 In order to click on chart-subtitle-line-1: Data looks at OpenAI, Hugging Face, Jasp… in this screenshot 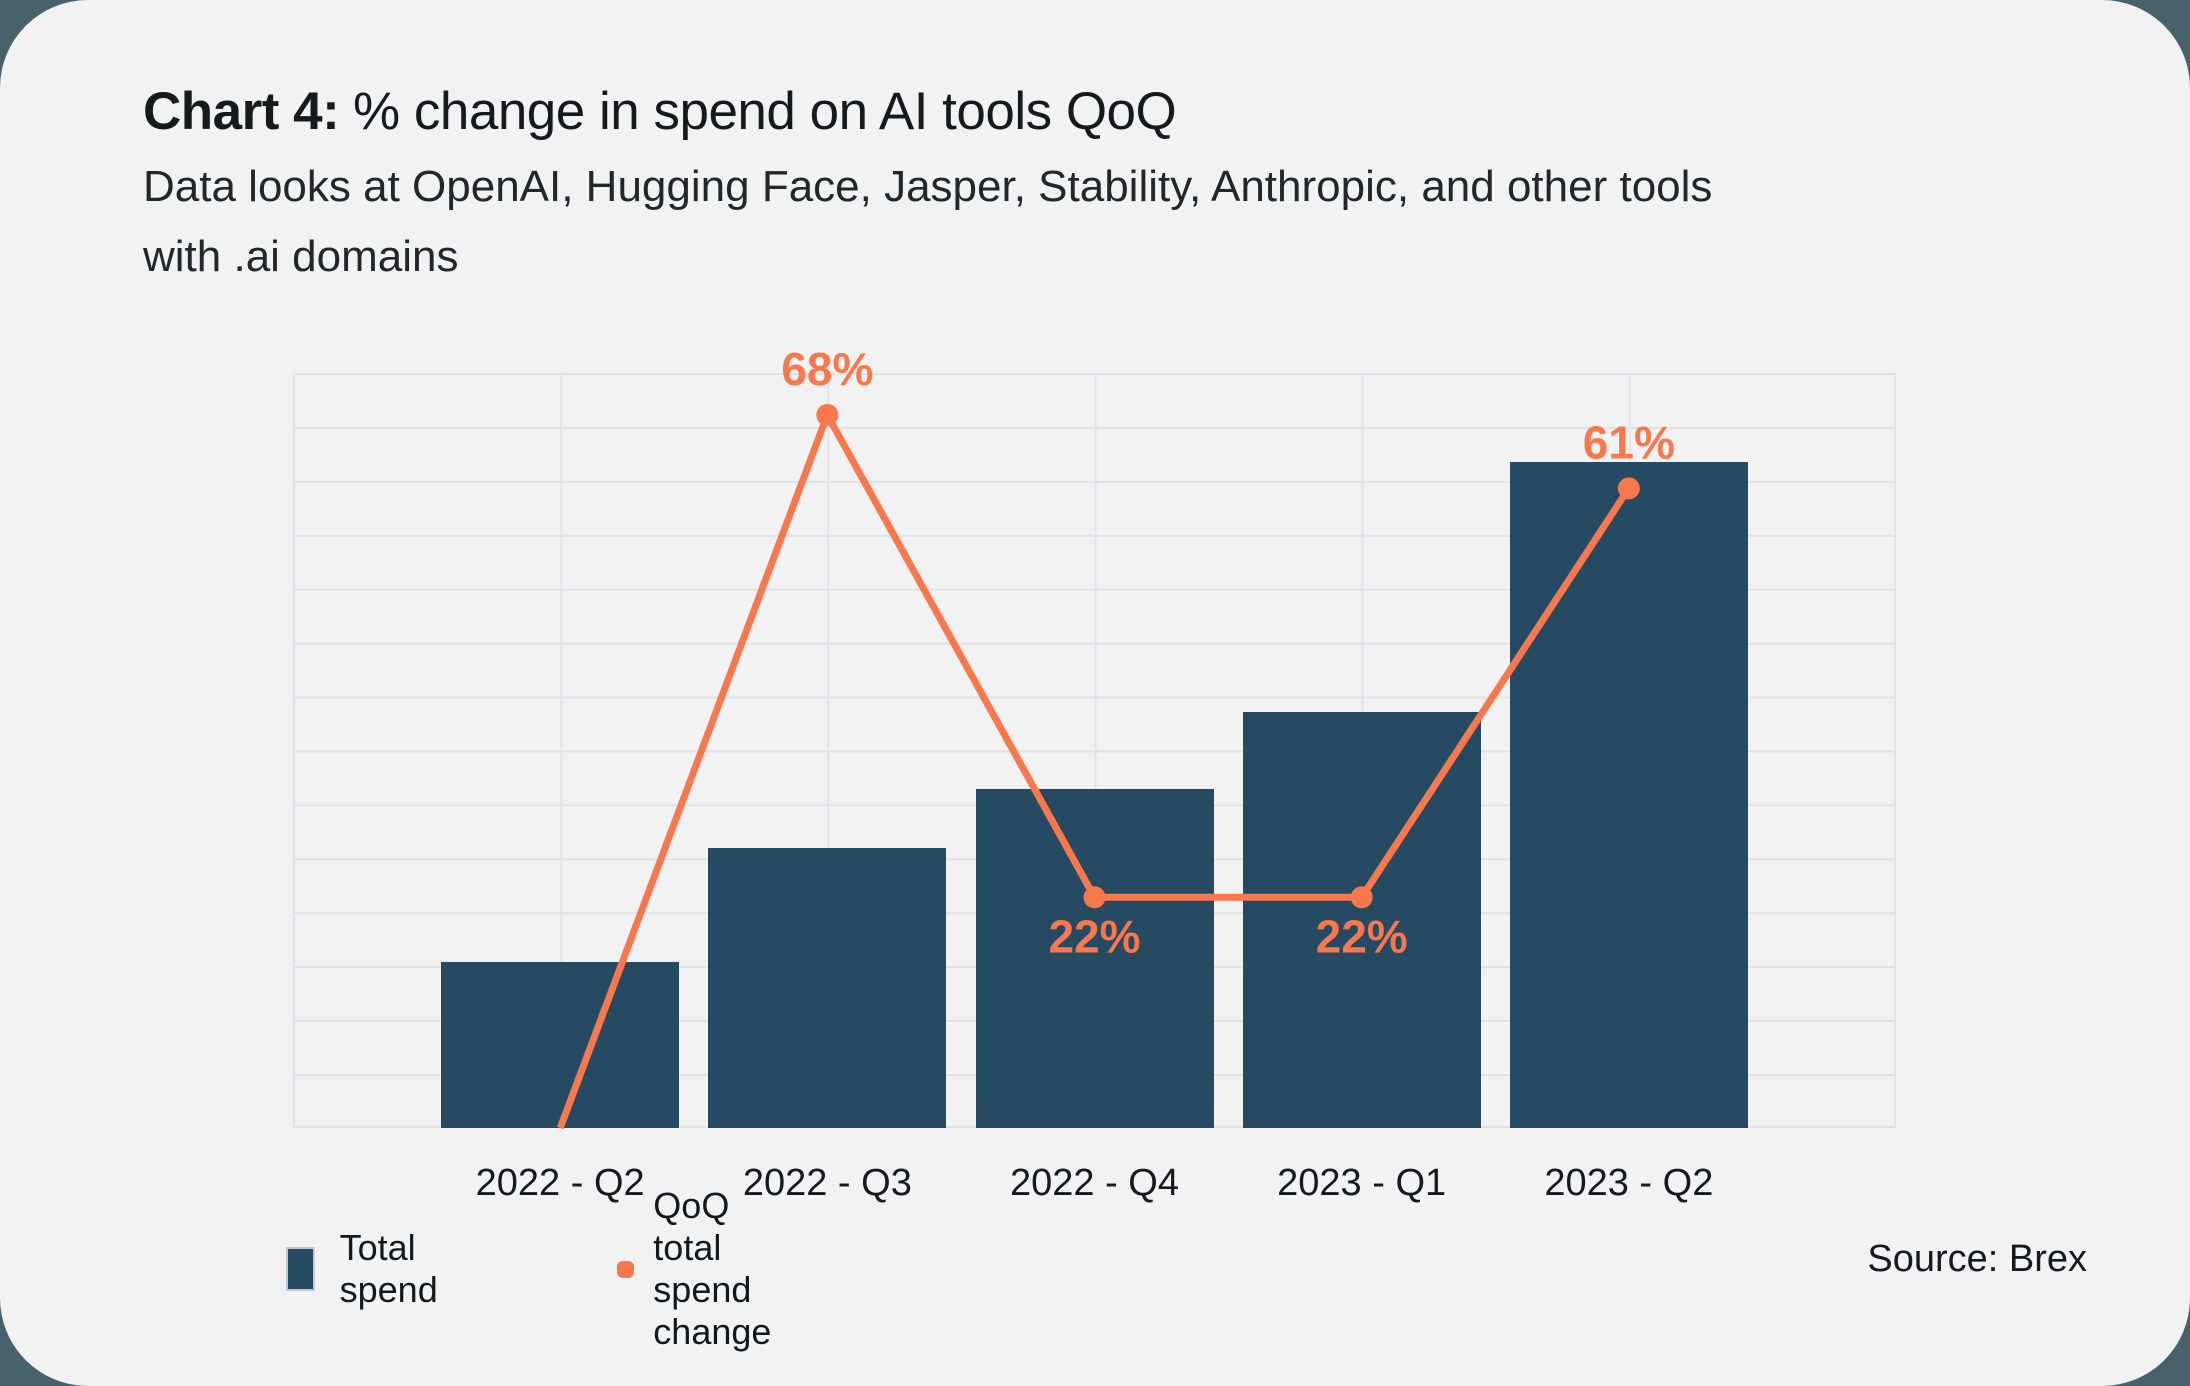, I will do `click(928, 186)`.